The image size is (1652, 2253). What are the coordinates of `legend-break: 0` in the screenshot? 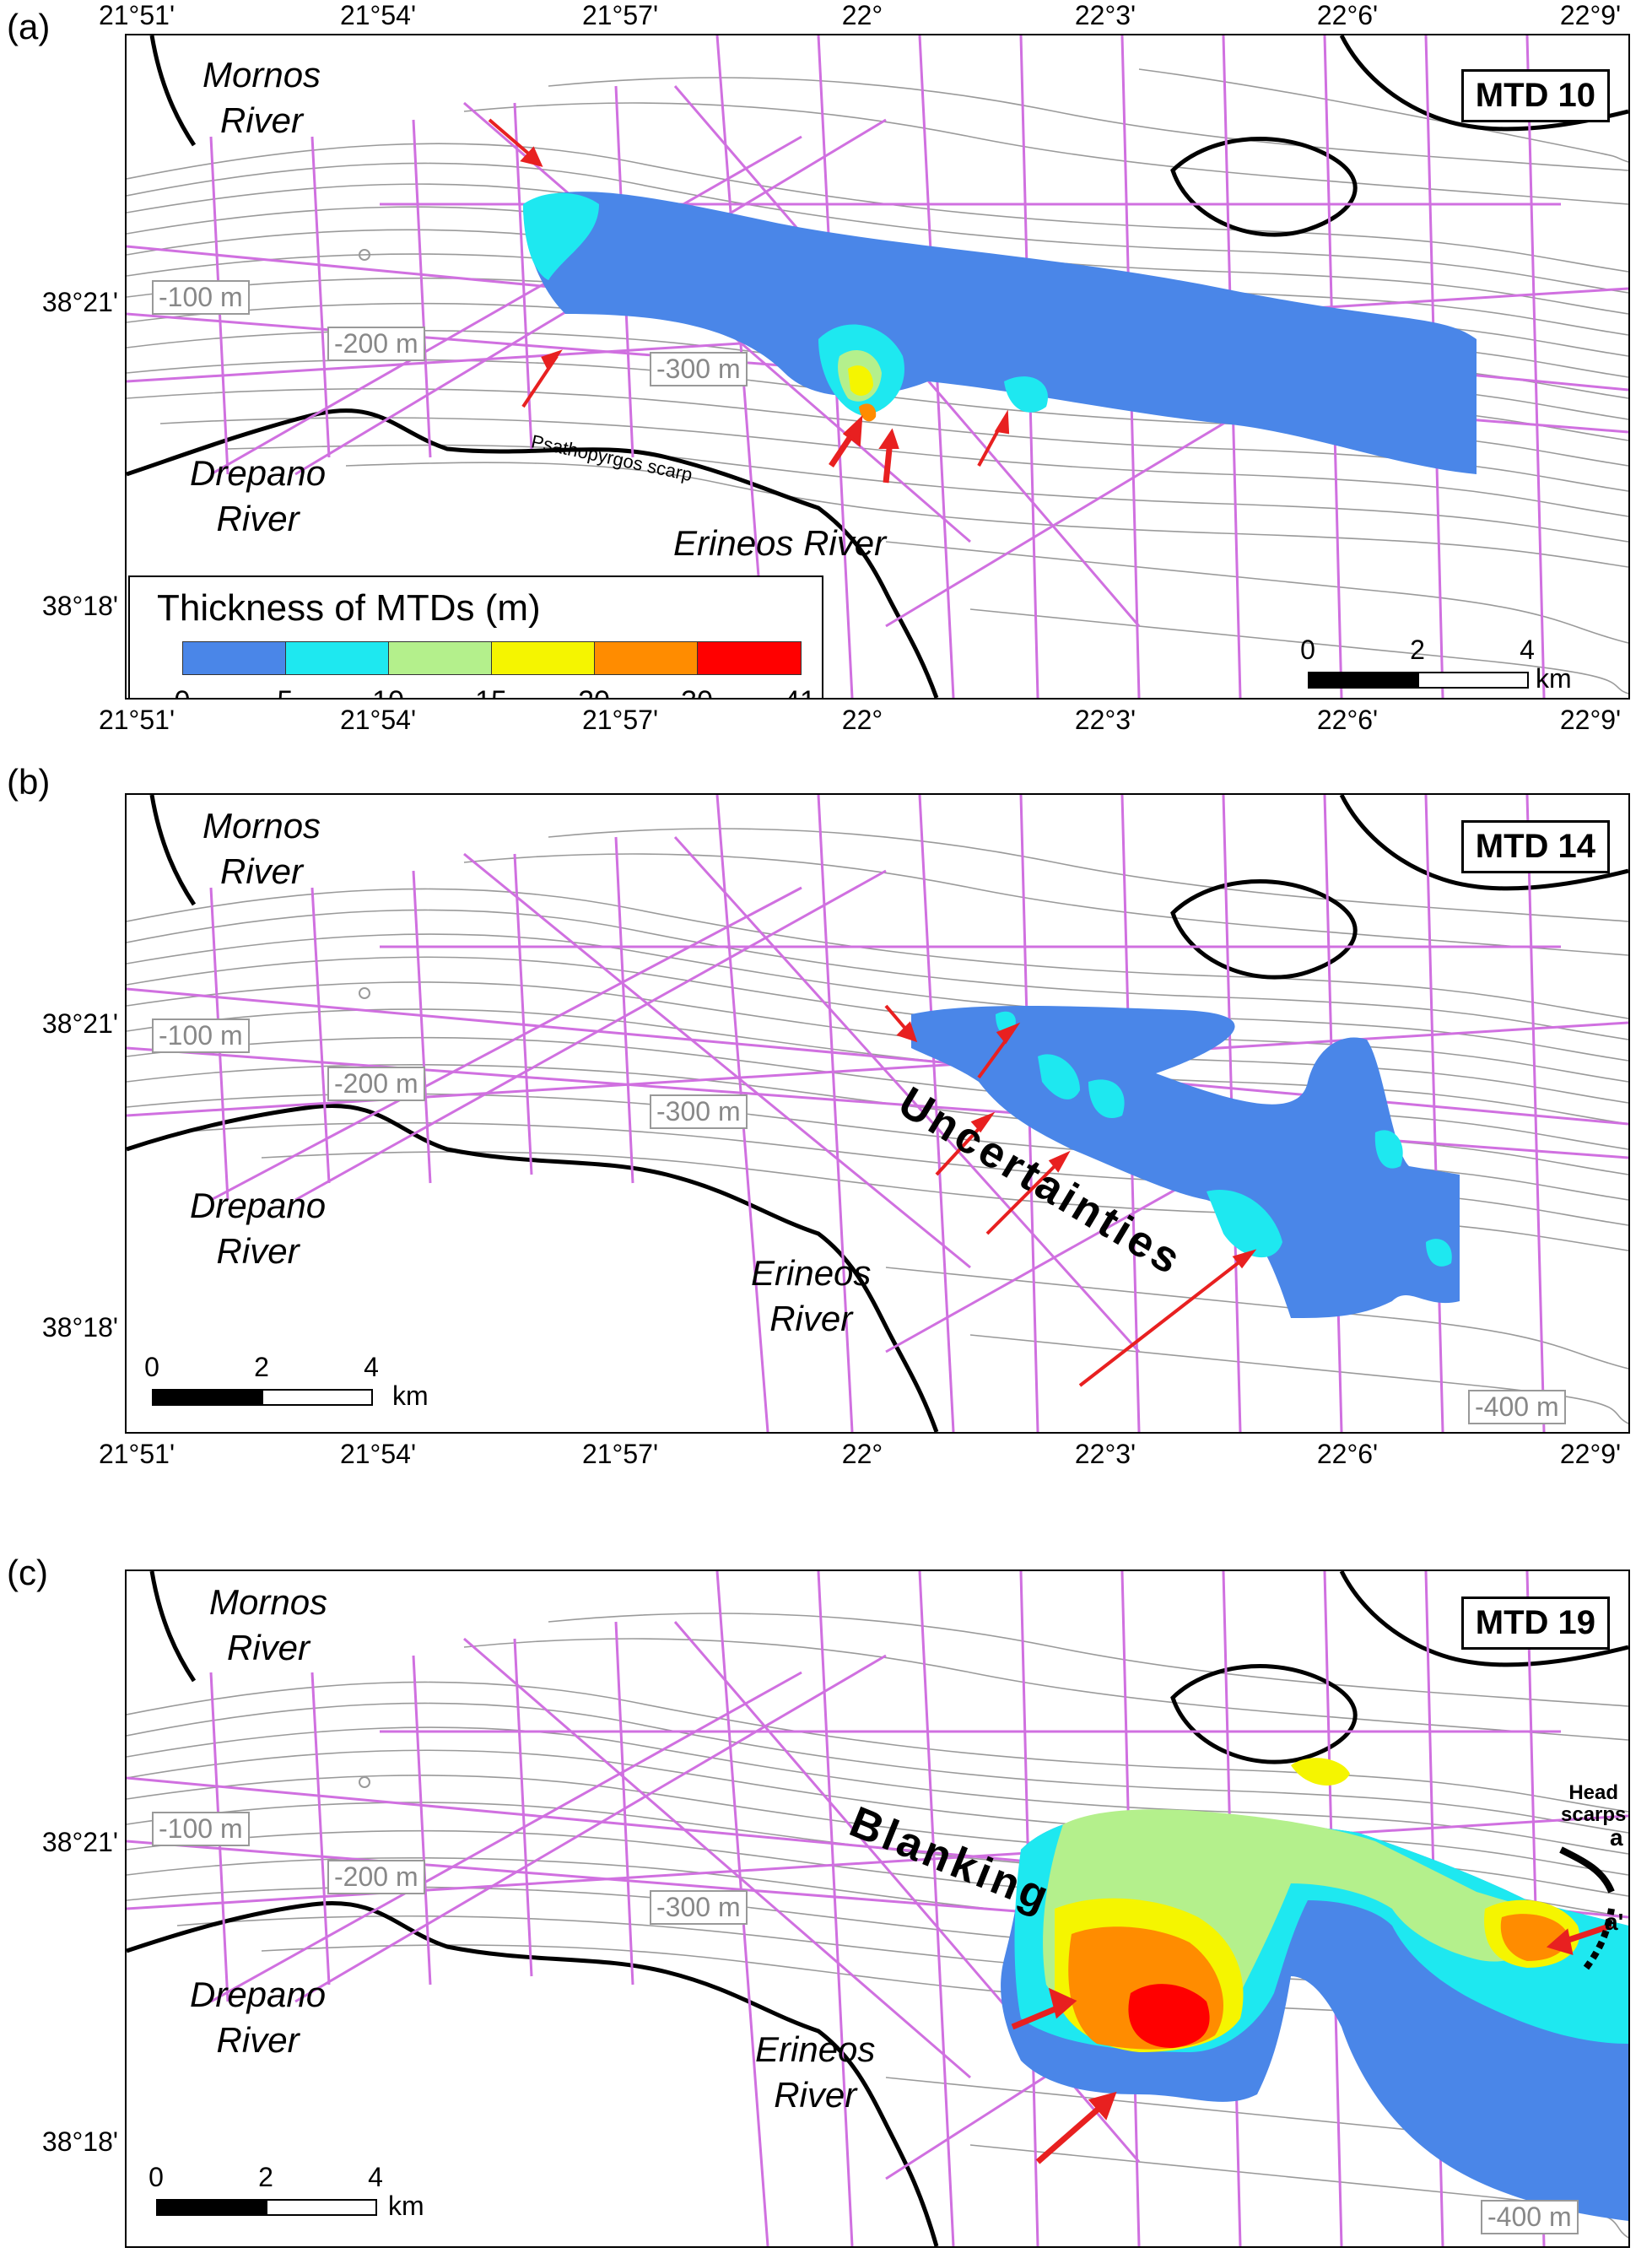 It's located at (183, 691).